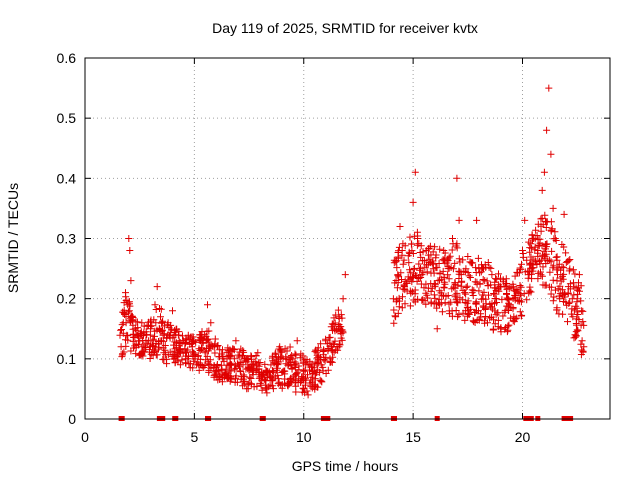 This screenshot has height=480, width=640. What do you see at coordinates (345, 466) in the screenshot?
I see `x-axis-label: GPS time / hours` at bounding box center [345, 466].